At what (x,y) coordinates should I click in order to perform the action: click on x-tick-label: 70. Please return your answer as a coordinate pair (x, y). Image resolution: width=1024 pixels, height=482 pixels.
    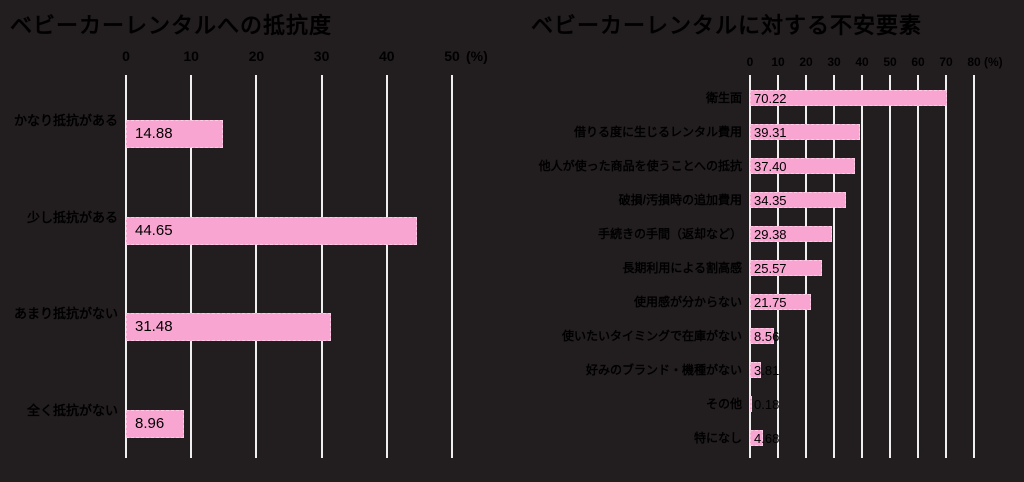
    Looking at the image, I should click on (946, 62).